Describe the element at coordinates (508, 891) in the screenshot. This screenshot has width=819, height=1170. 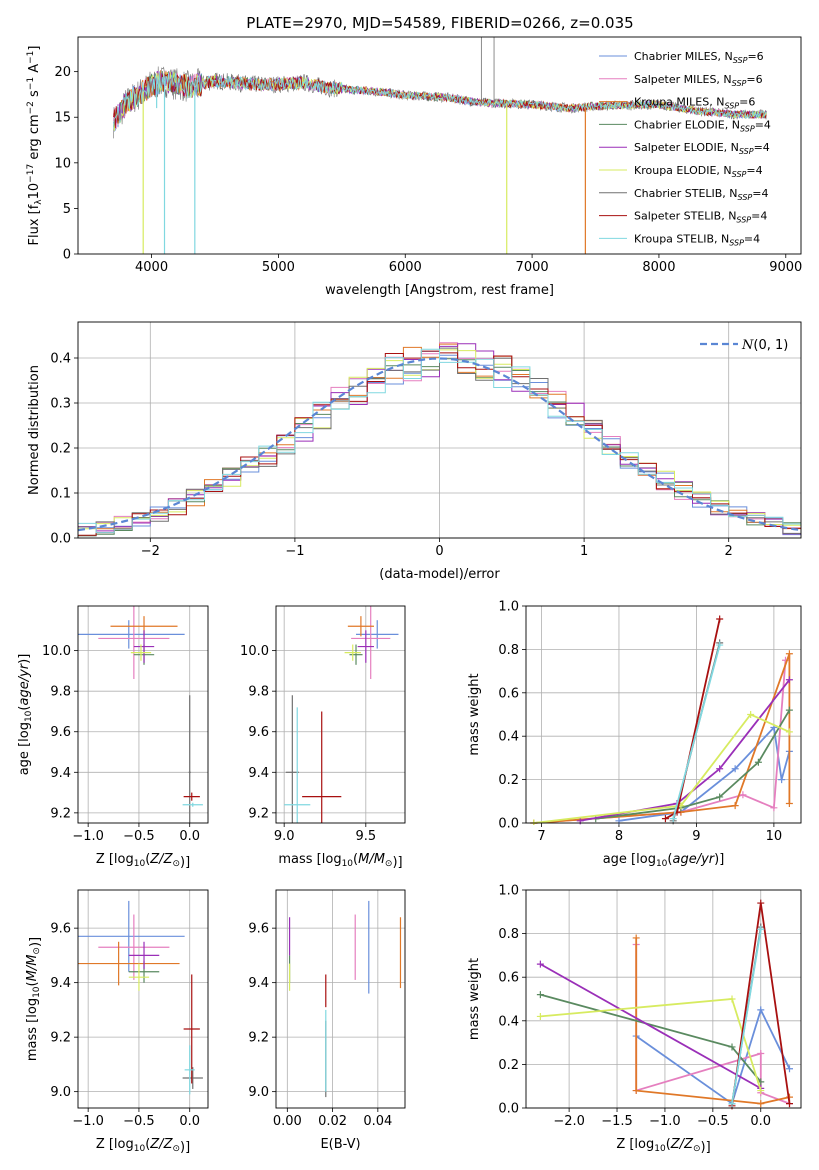
I see `y-tick-label: 1.0` at that location.